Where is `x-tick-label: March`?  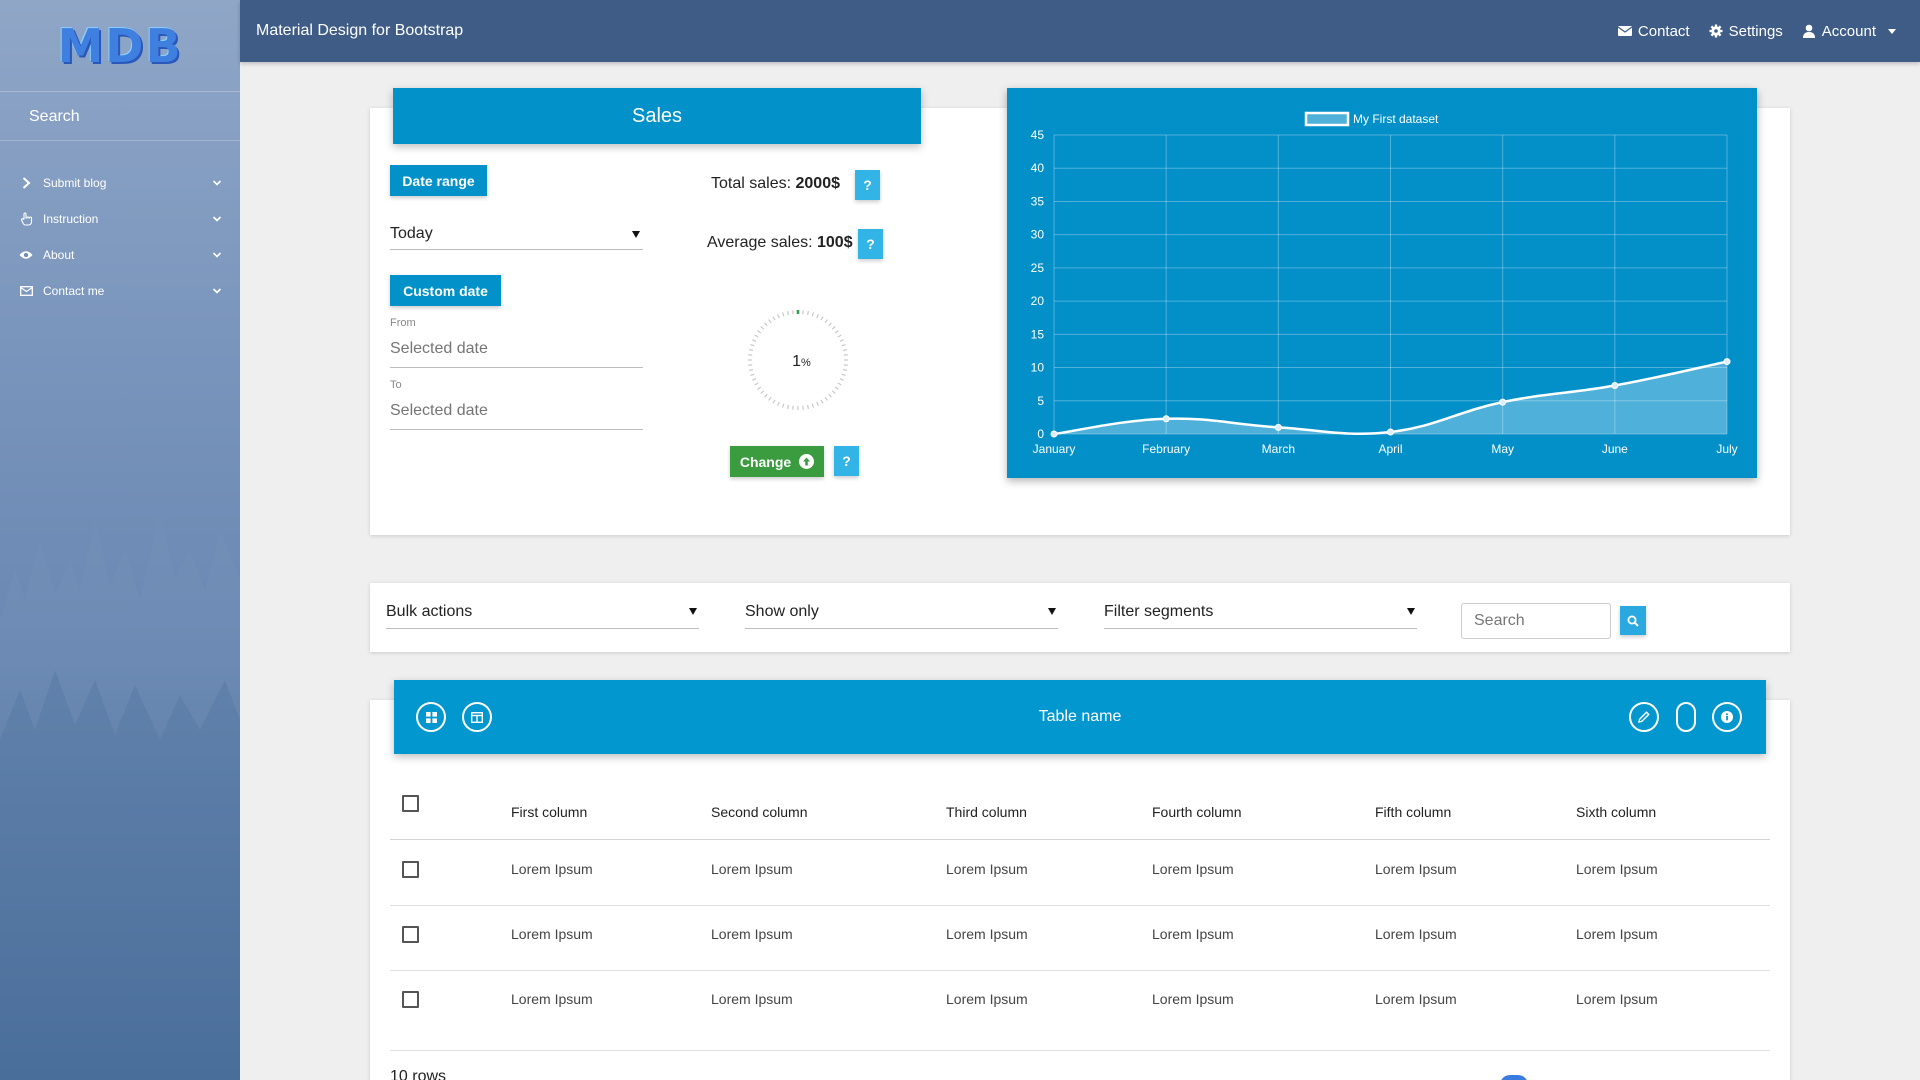
x-tick-label: March is located at coordinates (1278, 449).